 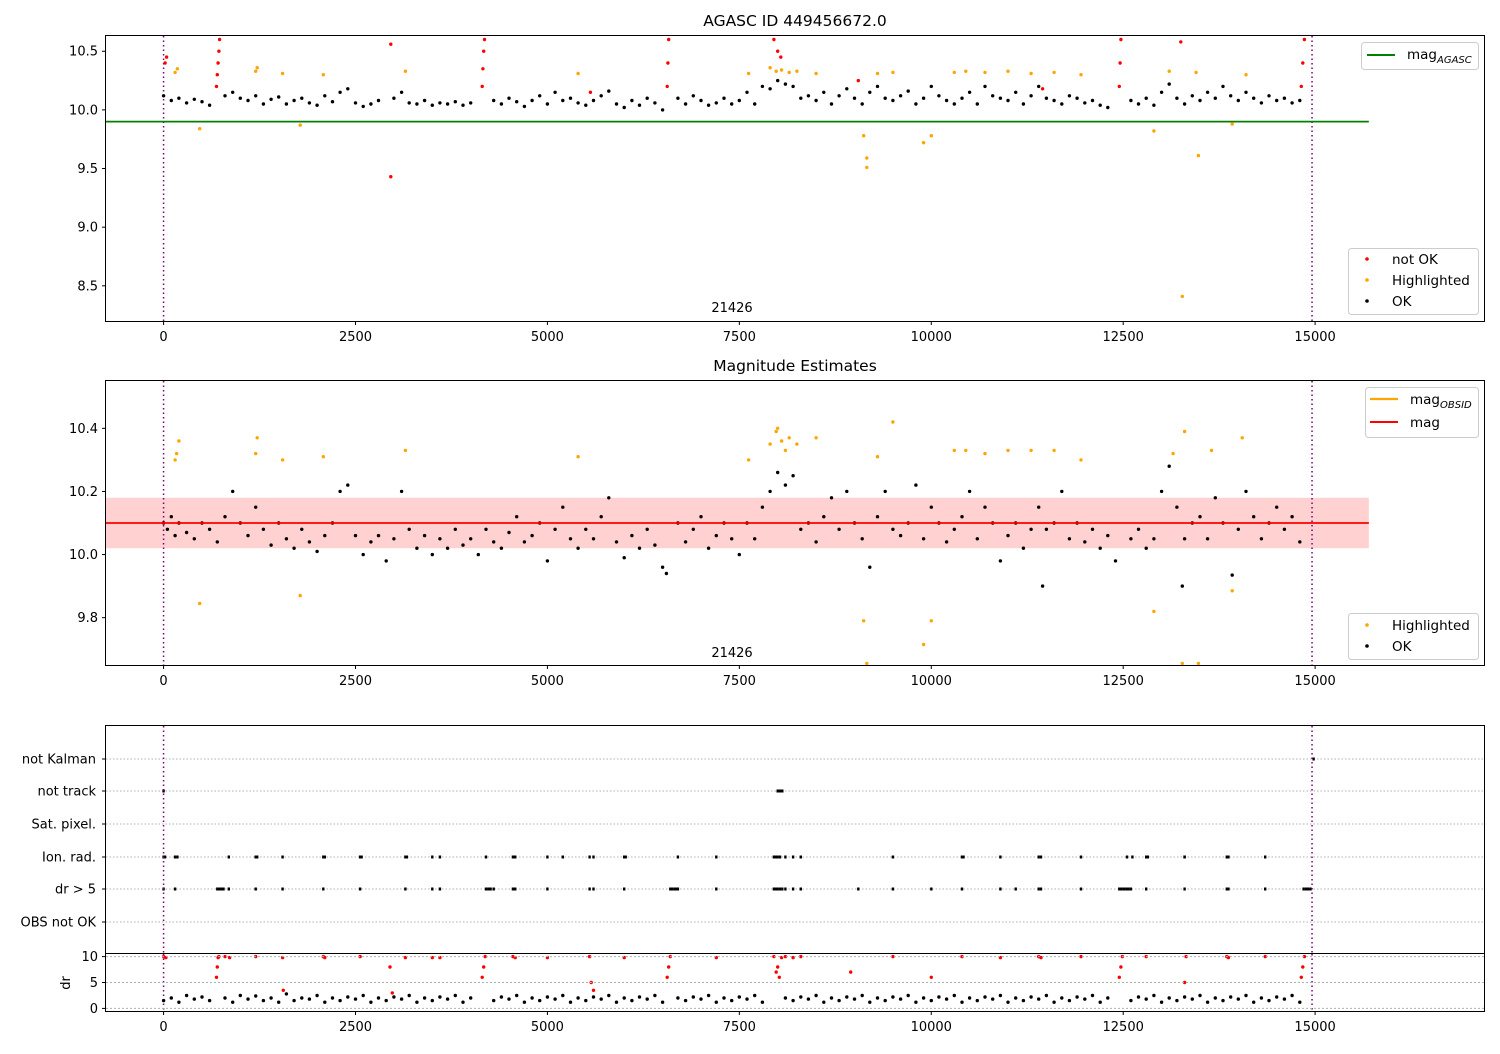 What do you see at coordinates (83, 492) in the screenshot?
I see `y-tick-label: 10.2` at bounding box center [83, 492].